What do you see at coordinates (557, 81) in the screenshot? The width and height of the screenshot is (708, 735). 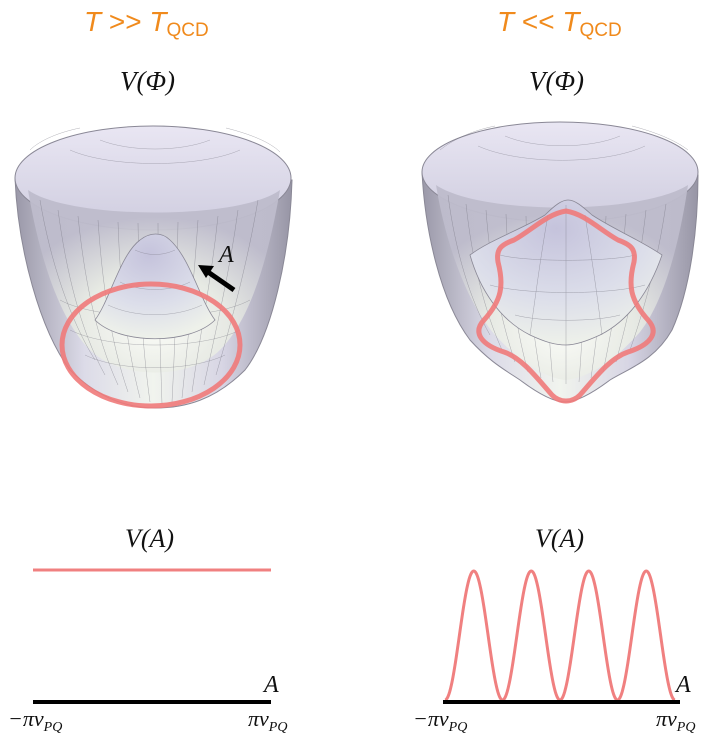 I see `right-surface-label: V(Φ)` at bounding box center [557, 81].